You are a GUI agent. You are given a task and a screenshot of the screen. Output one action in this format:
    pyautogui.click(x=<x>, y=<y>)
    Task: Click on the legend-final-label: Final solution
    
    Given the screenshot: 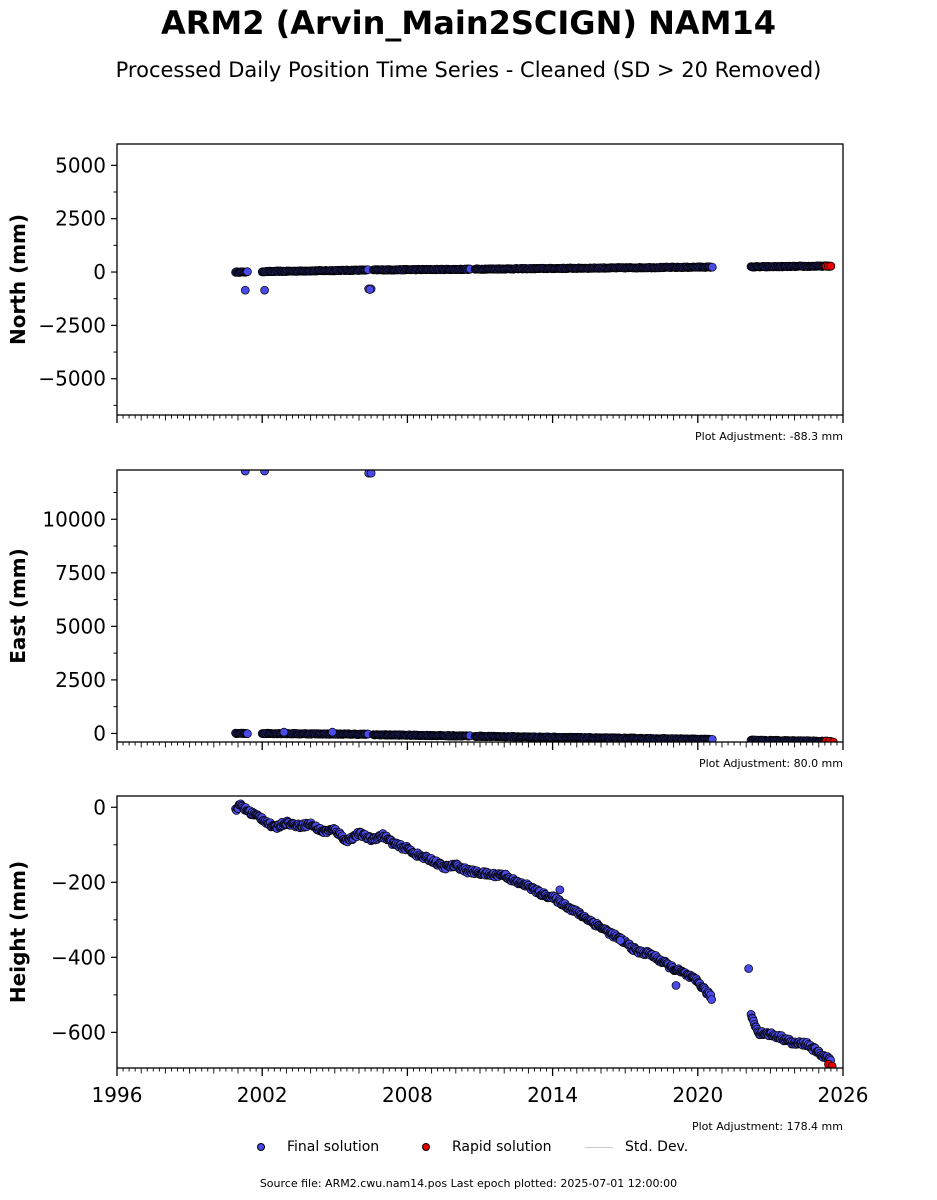 What is the action you would take?
    pyautogui.click(x=333, y=1147)
    